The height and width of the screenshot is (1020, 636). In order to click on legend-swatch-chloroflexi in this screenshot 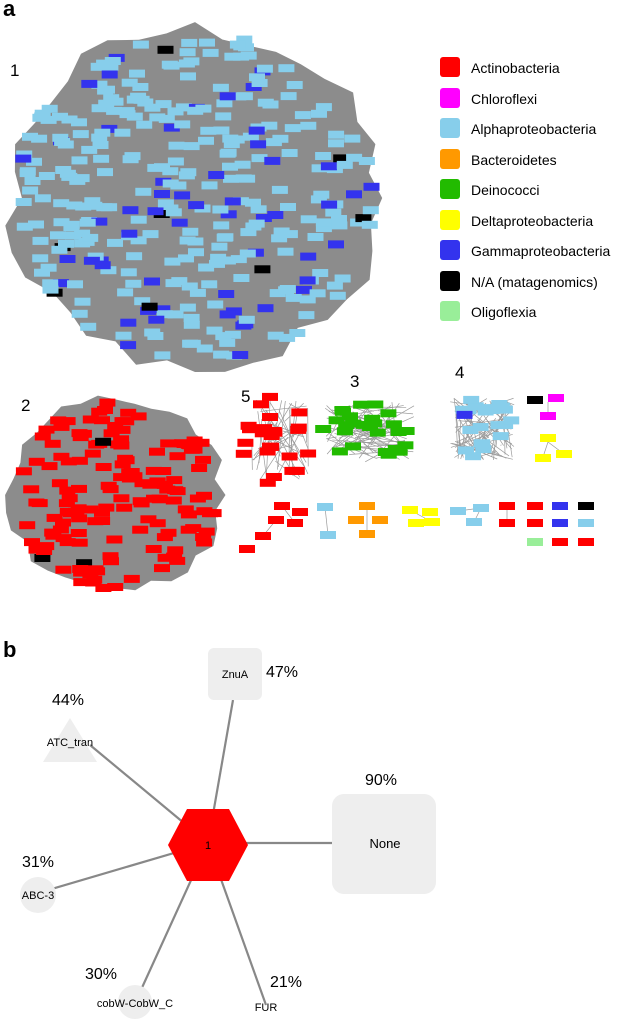, I will do `click(450, 98)`.